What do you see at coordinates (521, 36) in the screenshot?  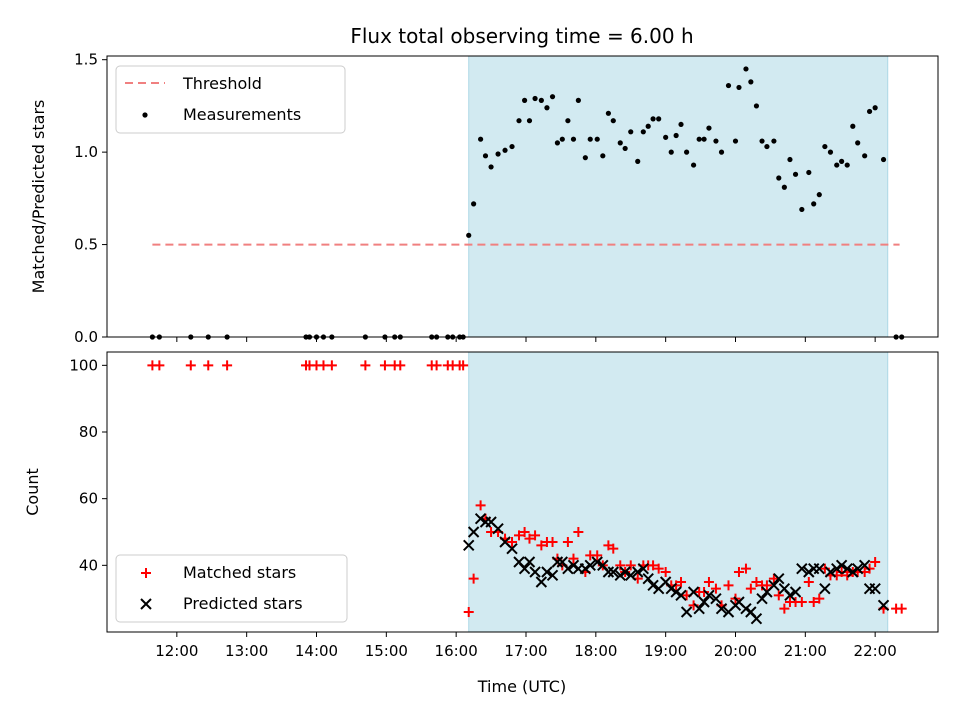 I see `chart-title: Flux total observing time = 6.00 h` at bounding box center [521, 36].